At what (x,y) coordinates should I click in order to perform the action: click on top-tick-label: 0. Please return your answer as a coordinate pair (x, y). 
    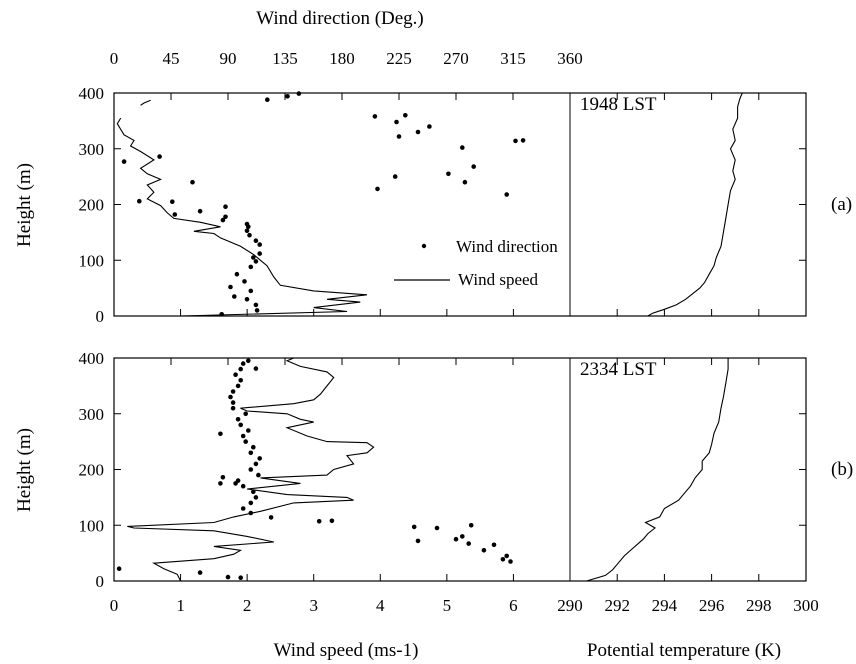
    Looking at the image, I should click on (114, 58).